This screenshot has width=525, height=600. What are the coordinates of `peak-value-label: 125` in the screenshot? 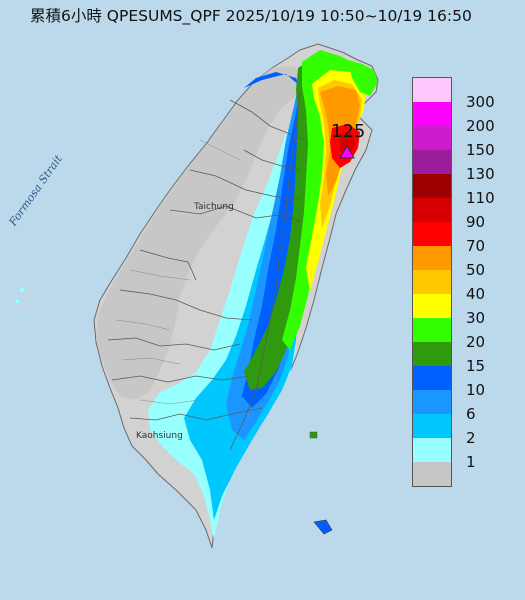 It's located at (348, 131).